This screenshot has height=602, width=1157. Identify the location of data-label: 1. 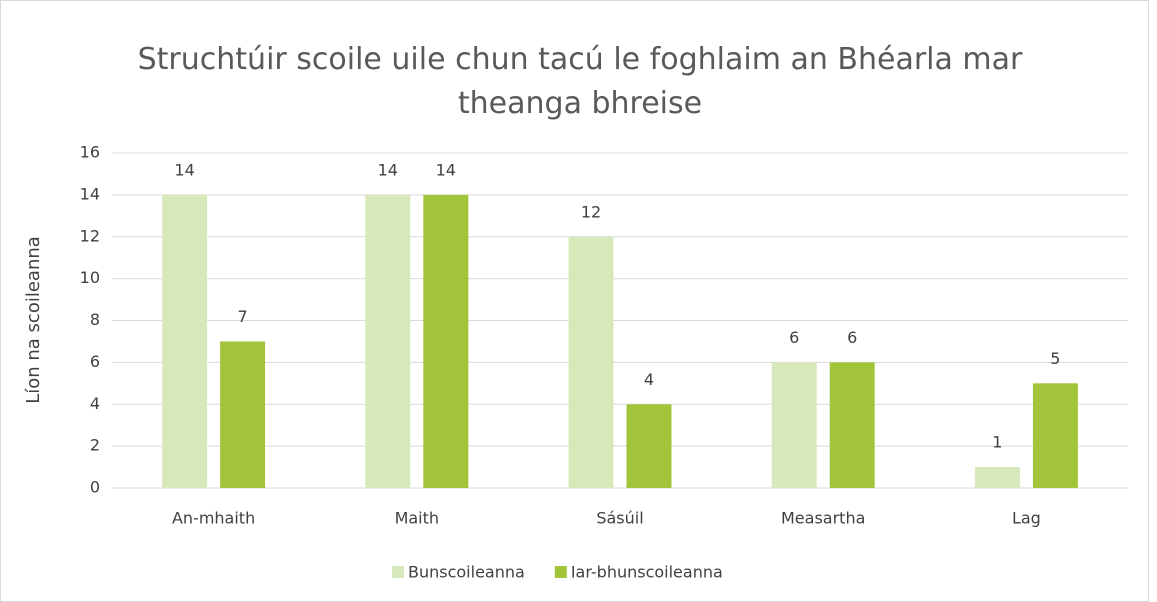
(997, 442).